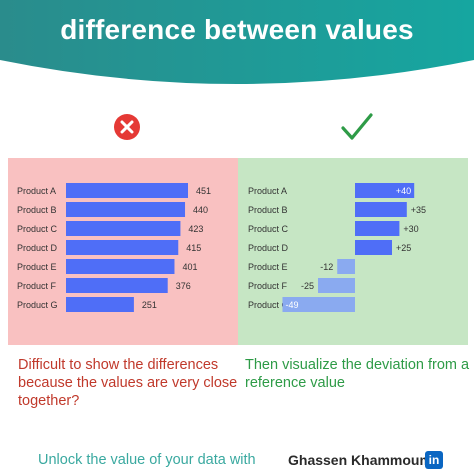 Image resolution: width=474 pixels, height=474 pixels. What do you see at coordinates (149, 305) in the screenshot?
I see `data-label: 251` at bounding box center [149, 305].